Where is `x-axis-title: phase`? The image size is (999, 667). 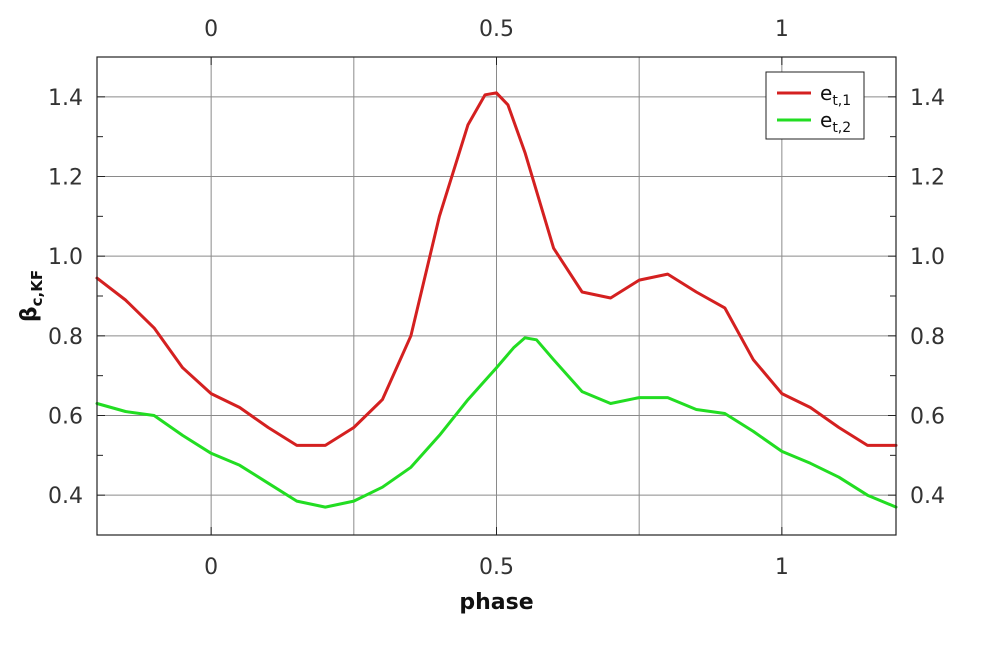
x-axis-title: phase is located at coordinates (496, 602).